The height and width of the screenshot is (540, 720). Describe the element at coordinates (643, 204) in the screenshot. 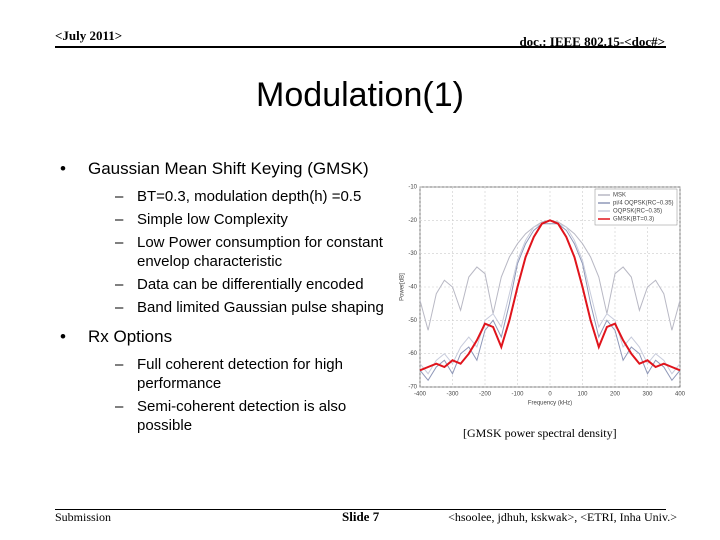

I see `legend-label: pi/4 OQPSK(RC~0.35)` at that location.